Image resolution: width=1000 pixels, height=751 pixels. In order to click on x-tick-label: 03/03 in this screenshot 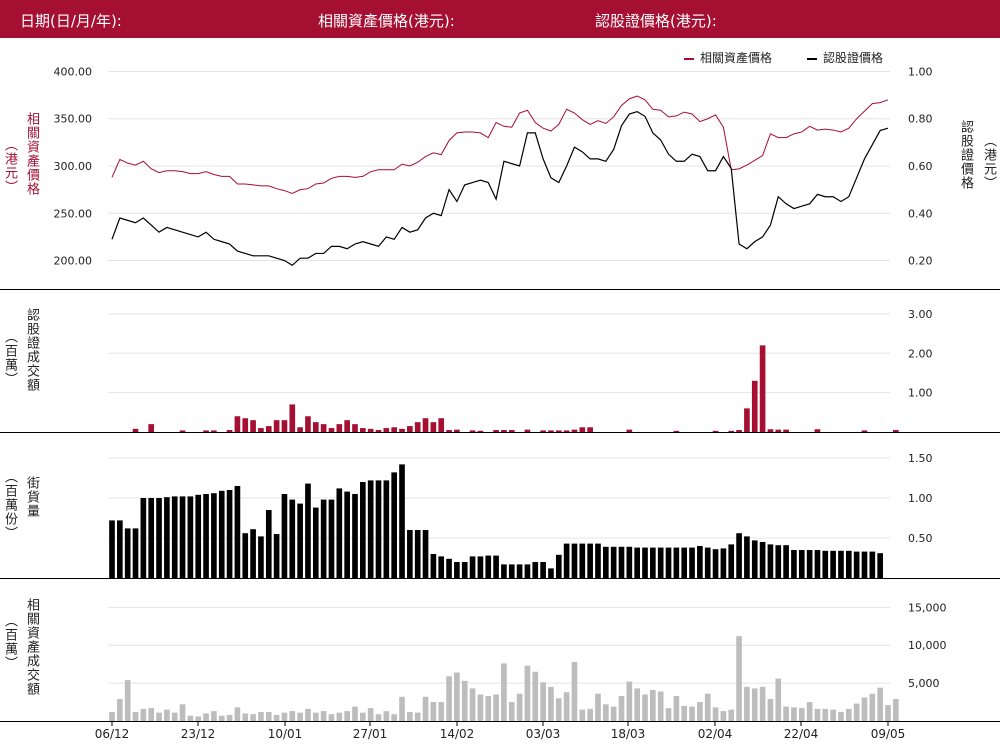, I will do `click(543, 734)`.